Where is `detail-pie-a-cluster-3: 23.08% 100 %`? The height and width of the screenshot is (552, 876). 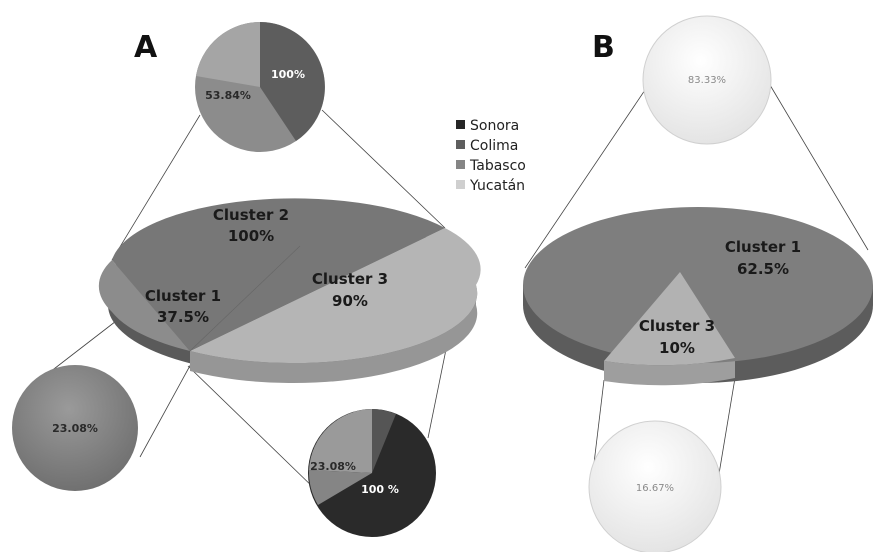 detail-pie-a-cluster-3: 23.08% 100 % is located at coordinates (372, 473).